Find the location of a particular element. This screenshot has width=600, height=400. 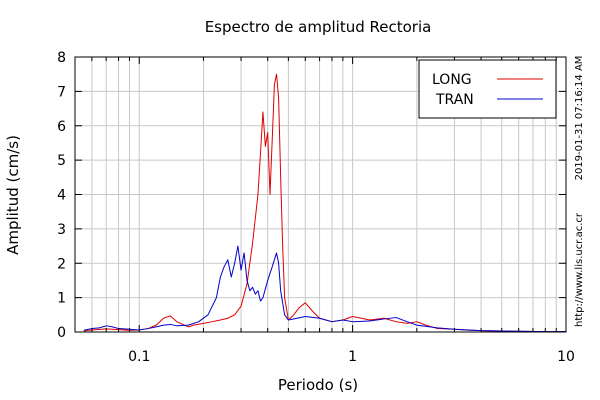

source-url-label: http://www.lis.ucr.ac.cr is located at coordinates (579, 269).